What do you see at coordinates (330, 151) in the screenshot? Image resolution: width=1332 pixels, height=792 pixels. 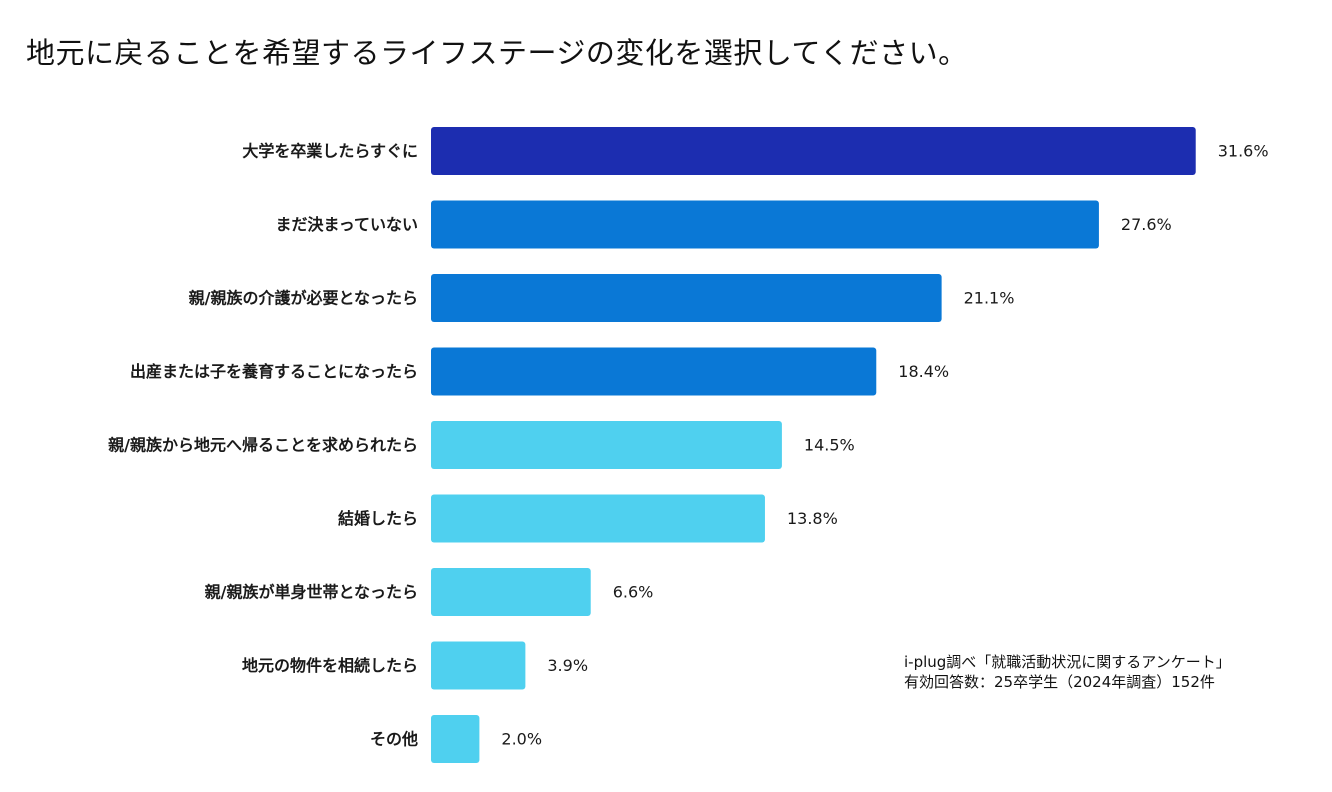 I see `category-label: 大学を卒業したらすぐに` at bounding box center [330, 151].